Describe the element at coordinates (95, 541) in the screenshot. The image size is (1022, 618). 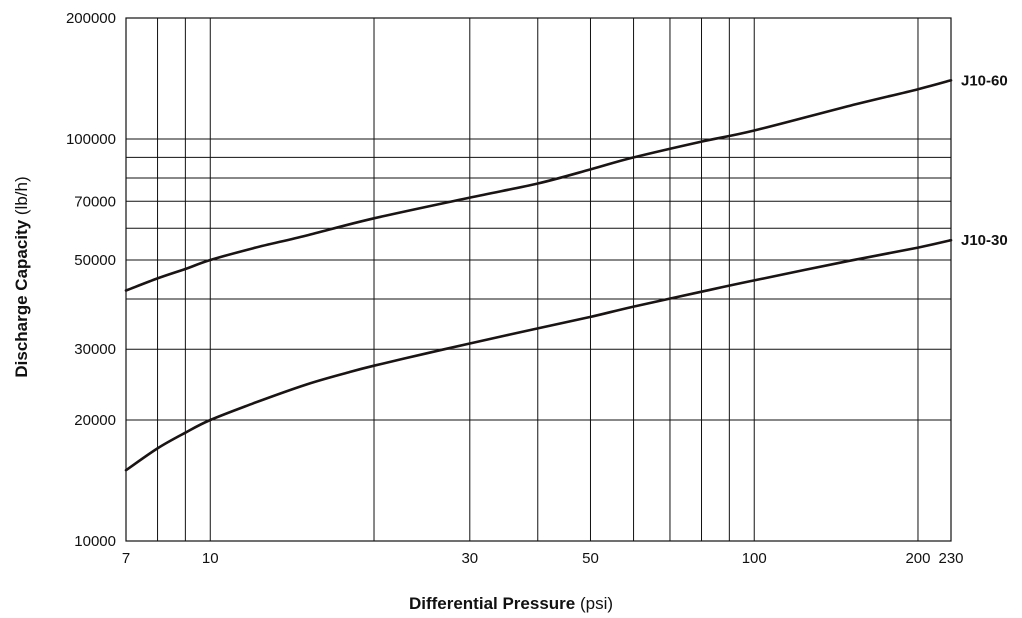
I see `y-tick-label: 10000` at that location.